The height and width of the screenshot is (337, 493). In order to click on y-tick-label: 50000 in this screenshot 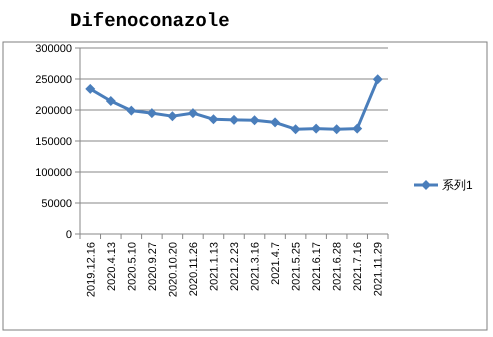, I will do `click(56, 204)`.